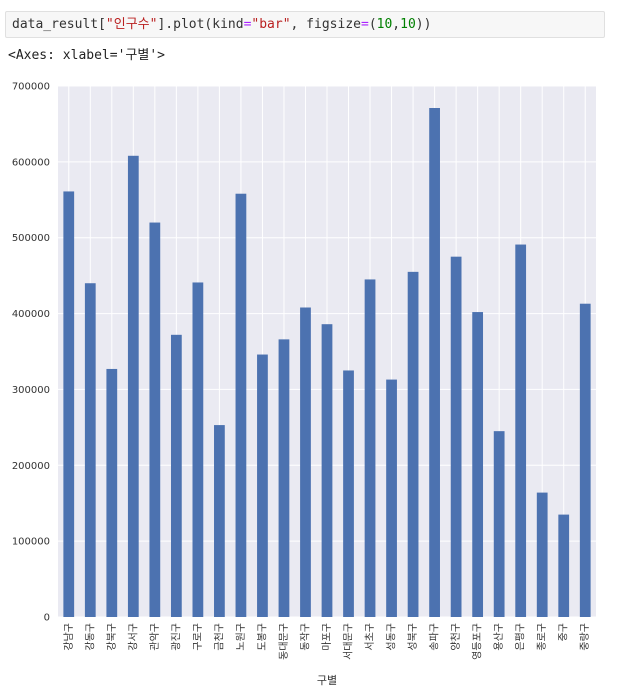  Describe the element at coordinates (392, 637) in the screenshot. I see `x-tick-label: 성동구` at that location.